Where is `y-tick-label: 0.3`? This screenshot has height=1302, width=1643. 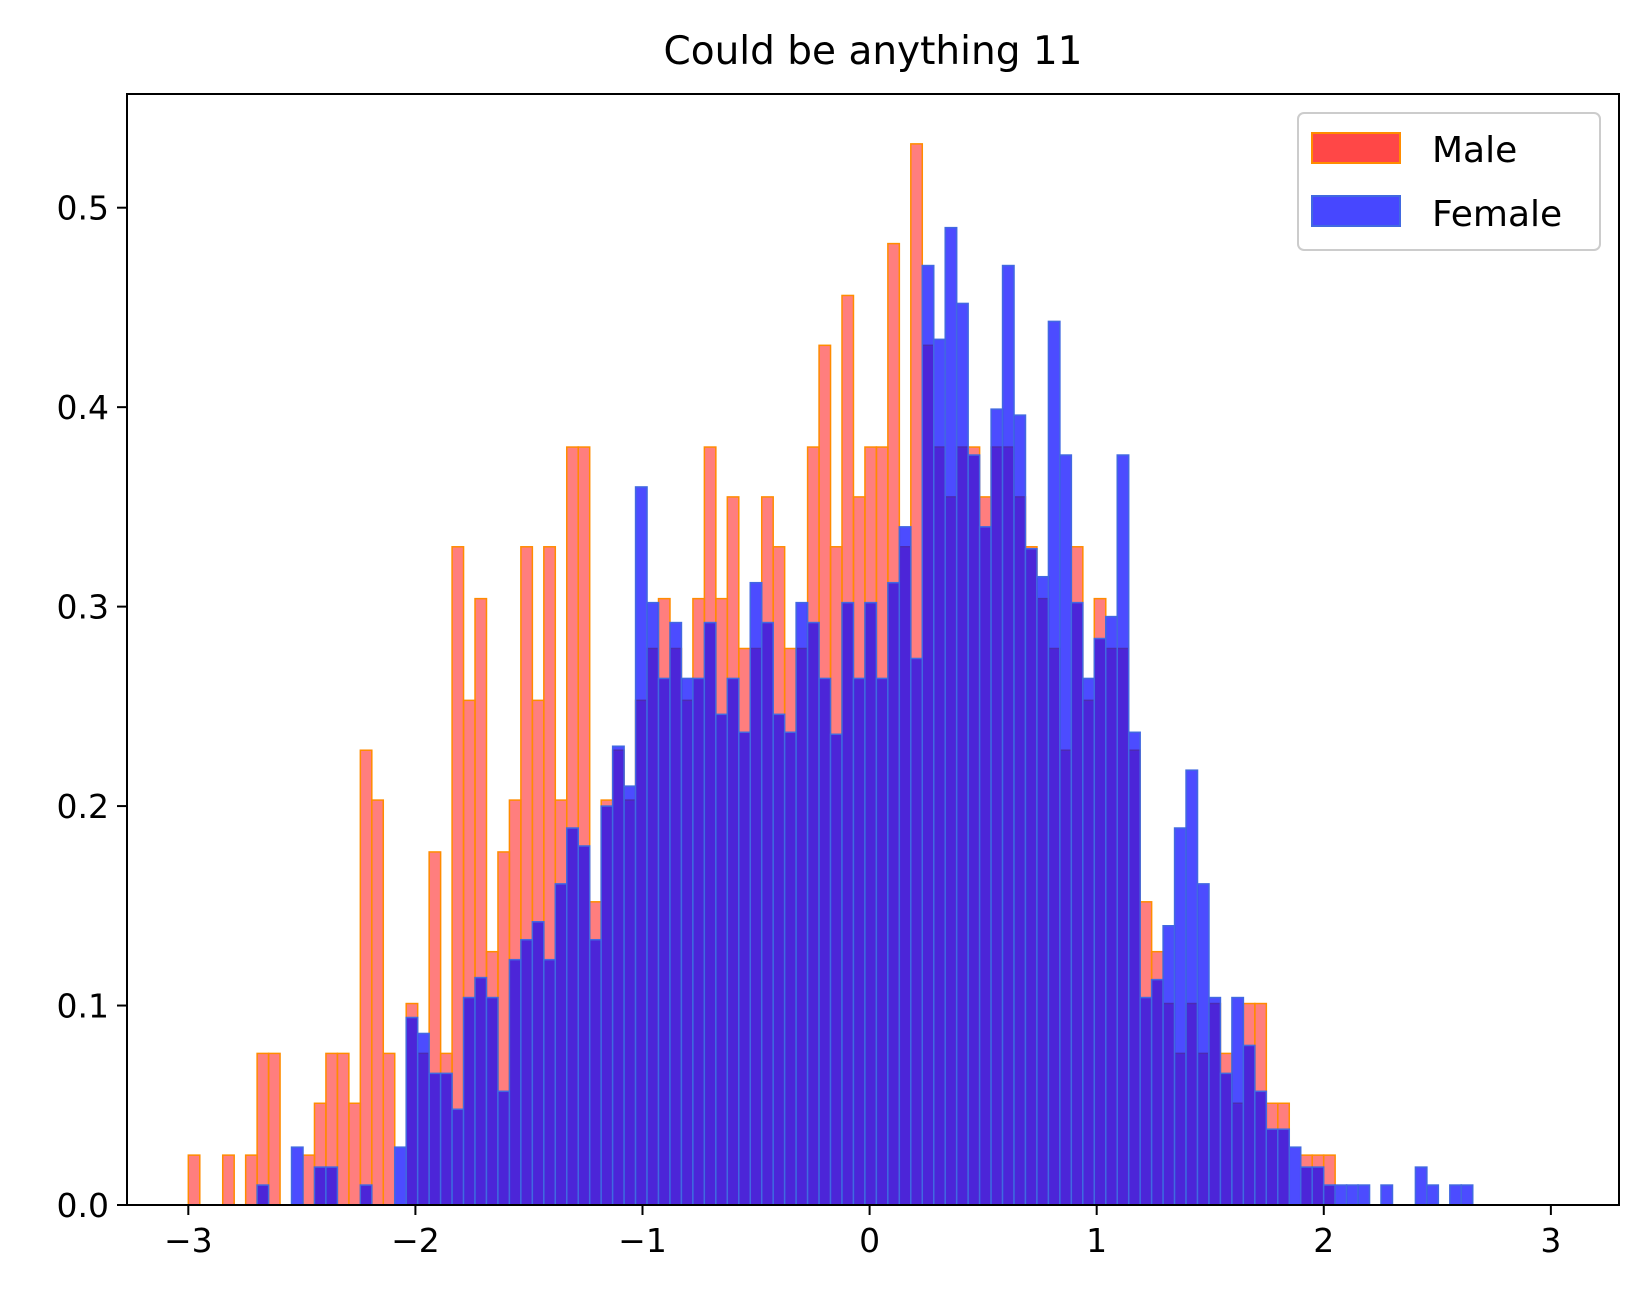
y-tick-label: 0.3 is located at coordinates (83, 607).